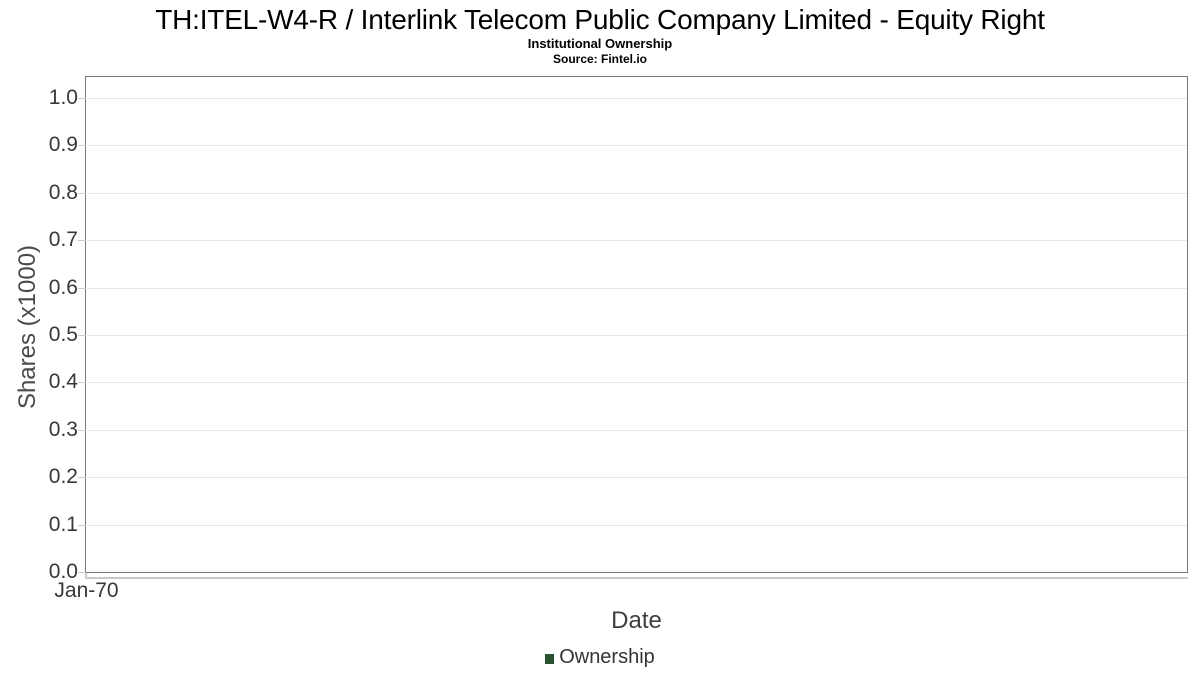 Image resolution: width=1200 pixels, height=675 pixels. Describe the element at coordinates (607, 657) in the screenshot. I see `legend-label-ownership: Ownership` at that location.